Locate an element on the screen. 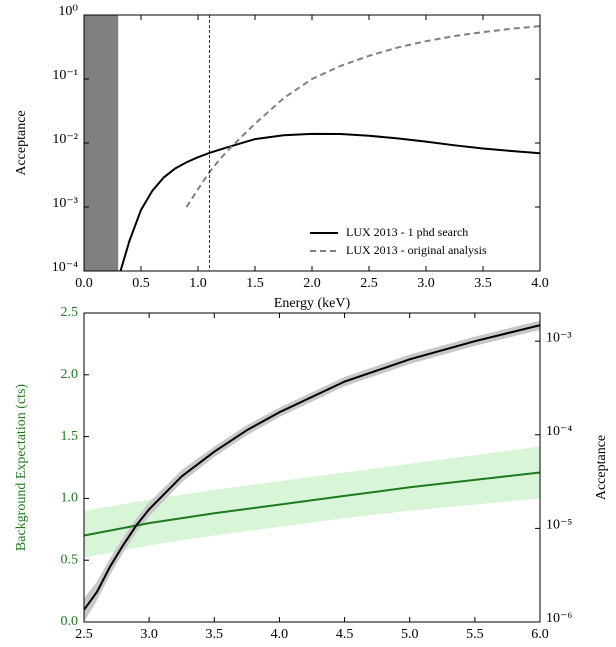  y-axis-label: Acceptance is located at coordinates (21, 142).